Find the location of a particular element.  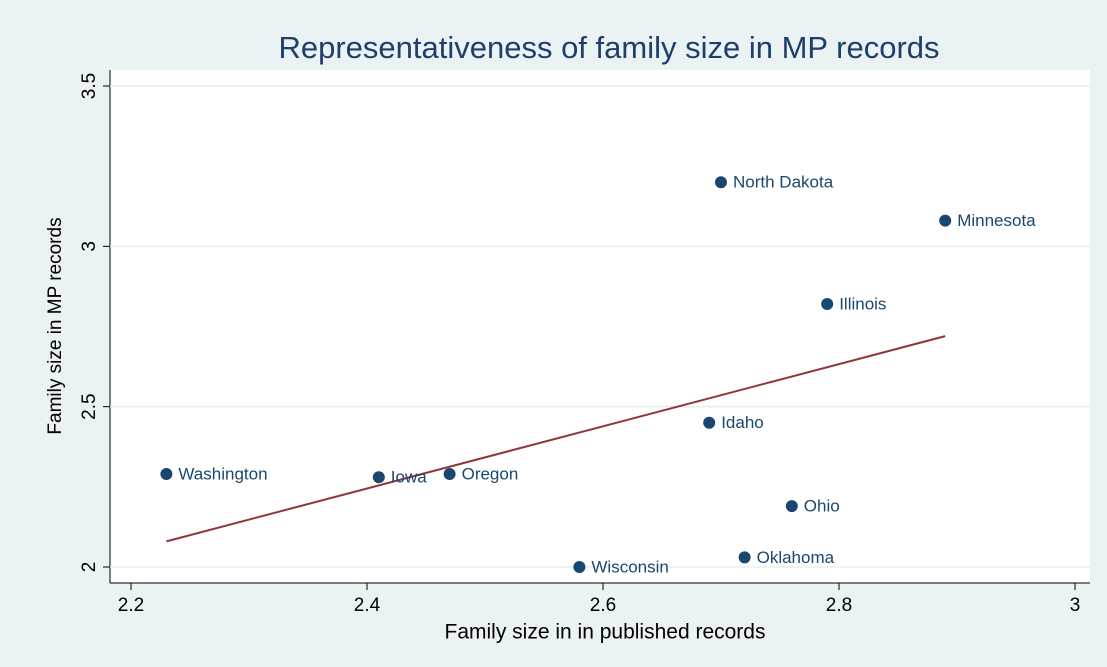

x-axis-label: Family size in in published records is located at coordinates (605, 632).